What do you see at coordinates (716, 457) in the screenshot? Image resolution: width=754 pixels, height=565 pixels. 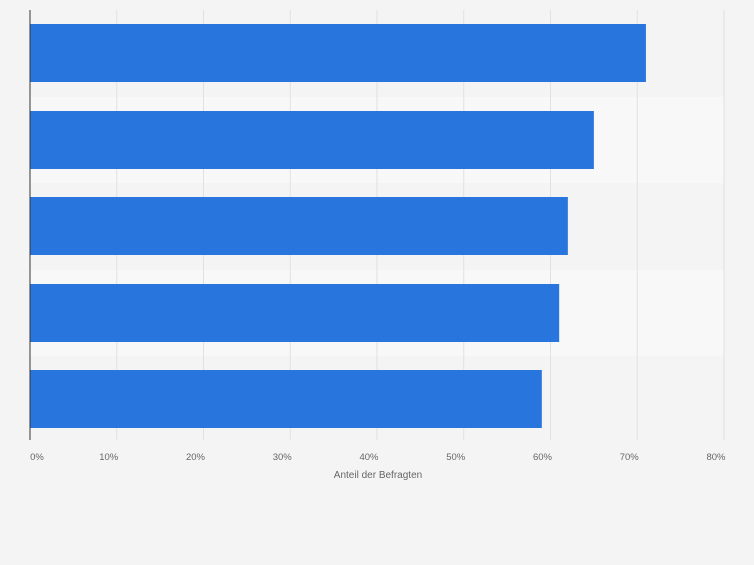 I see `x-tick-label: 80%` at bounding box center [716, 457].